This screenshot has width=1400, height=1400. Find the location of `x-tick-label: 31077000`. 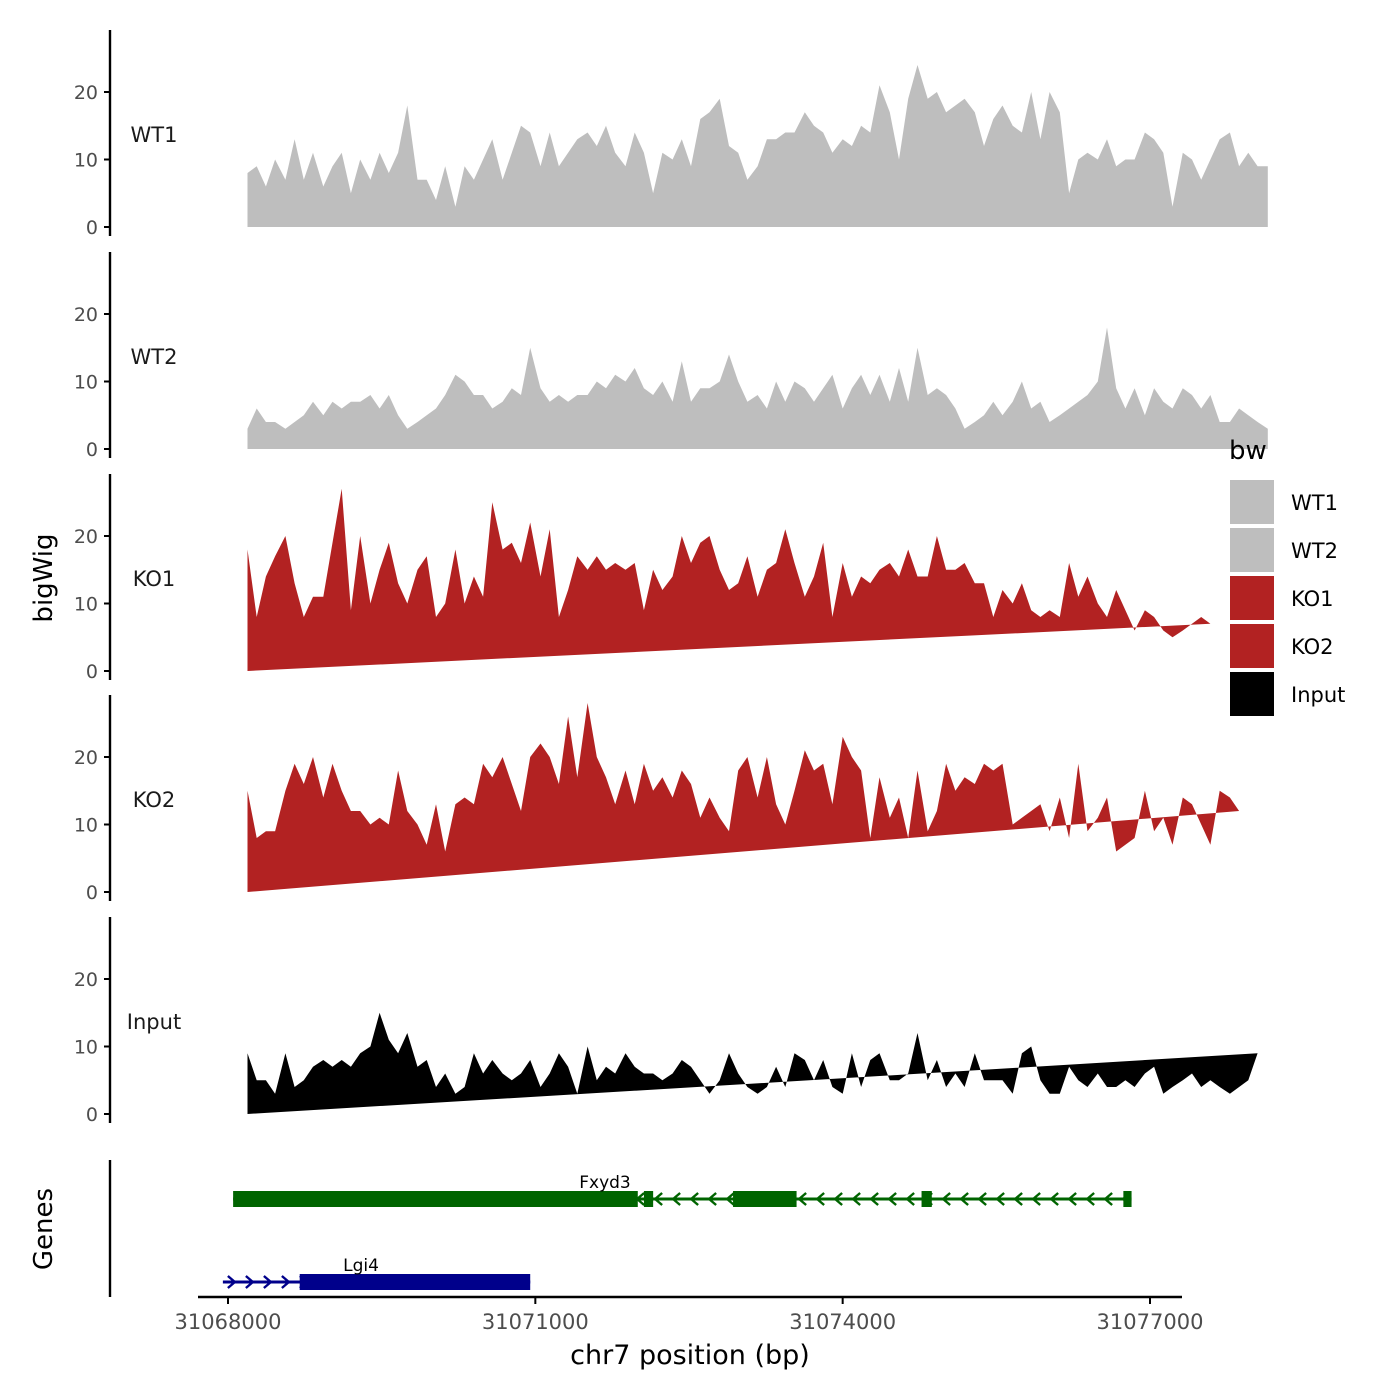

x-tick-label: 31077000 is located at coordinates (1150, 1322).